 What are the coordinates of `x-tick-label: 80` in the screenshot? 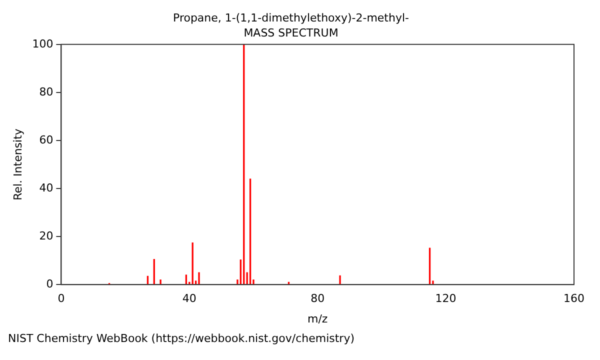 It's located at (317, 299).